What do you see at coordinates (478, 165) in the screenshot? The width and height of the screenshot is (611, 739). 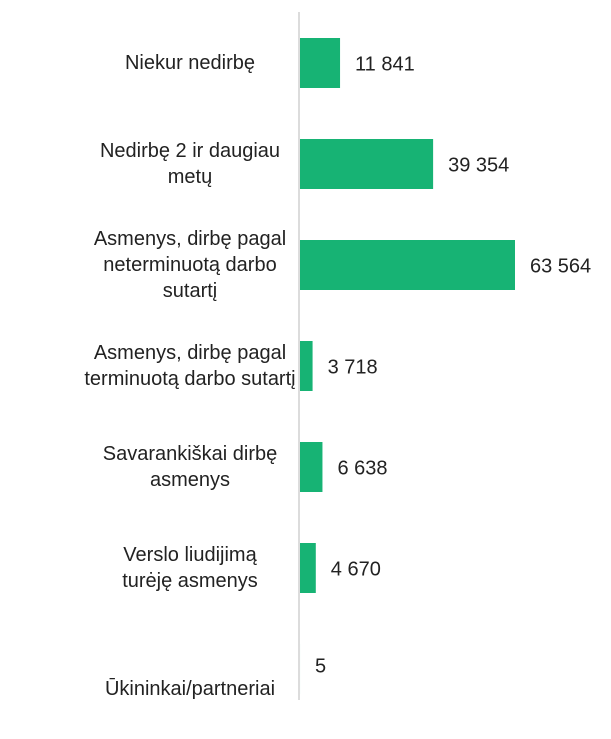 I see `value-label: 39 354` at bounding box center [478, 165].